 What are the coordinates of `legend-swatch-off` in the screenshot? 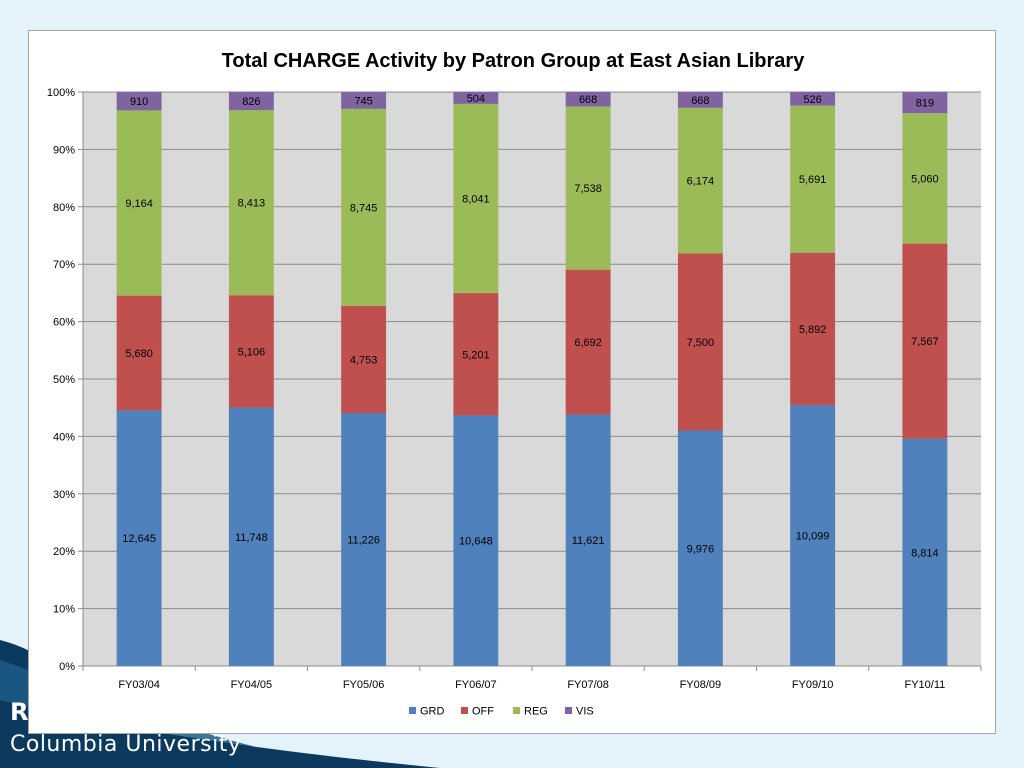 It's located at (464, 710).